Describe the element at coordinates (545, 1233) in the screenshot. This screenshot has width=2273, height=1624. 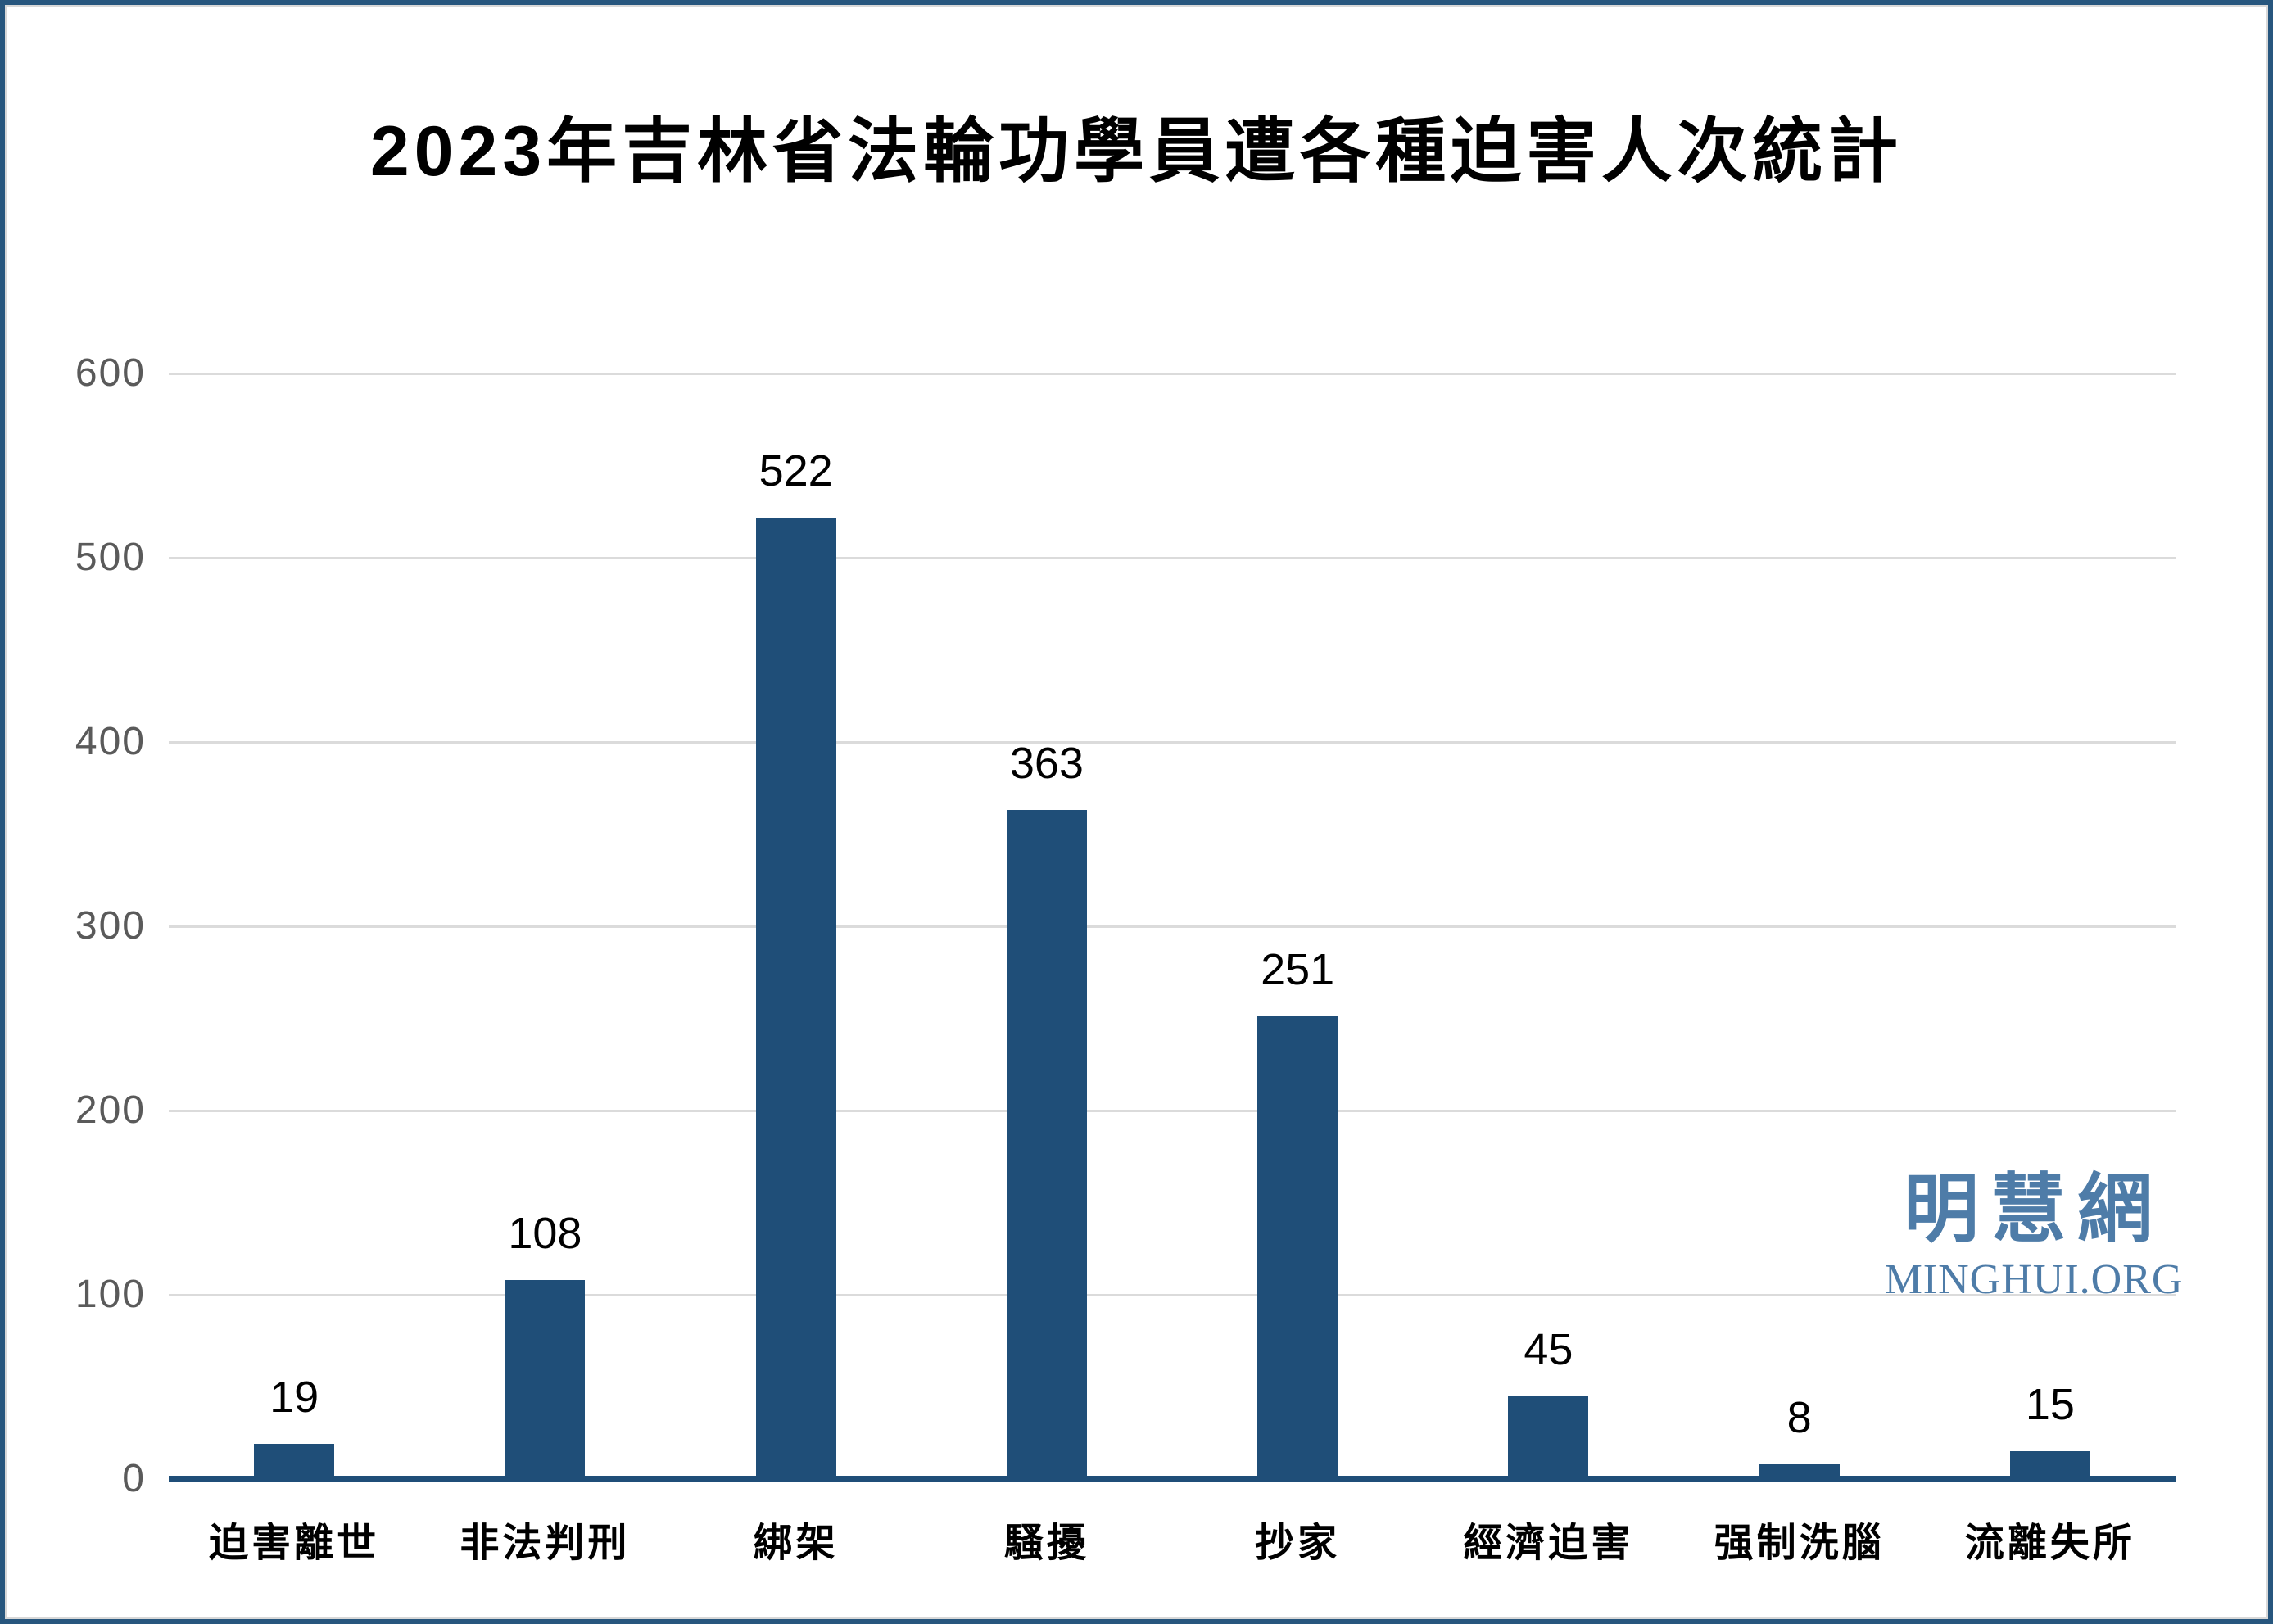
I see `bar-value-label: 108` at that location.